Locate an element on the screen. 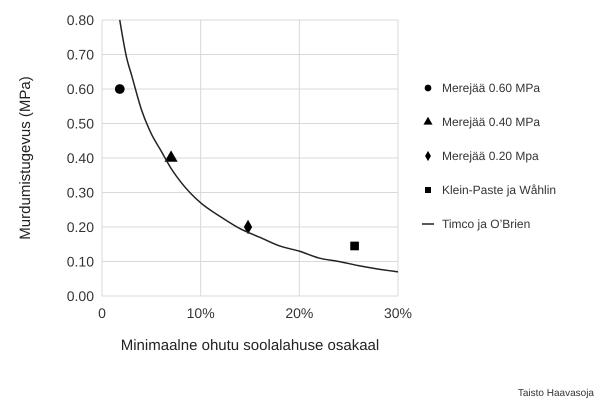  legend-label: Merejää 0.20 Mpa is located at coordinates (491, 156).